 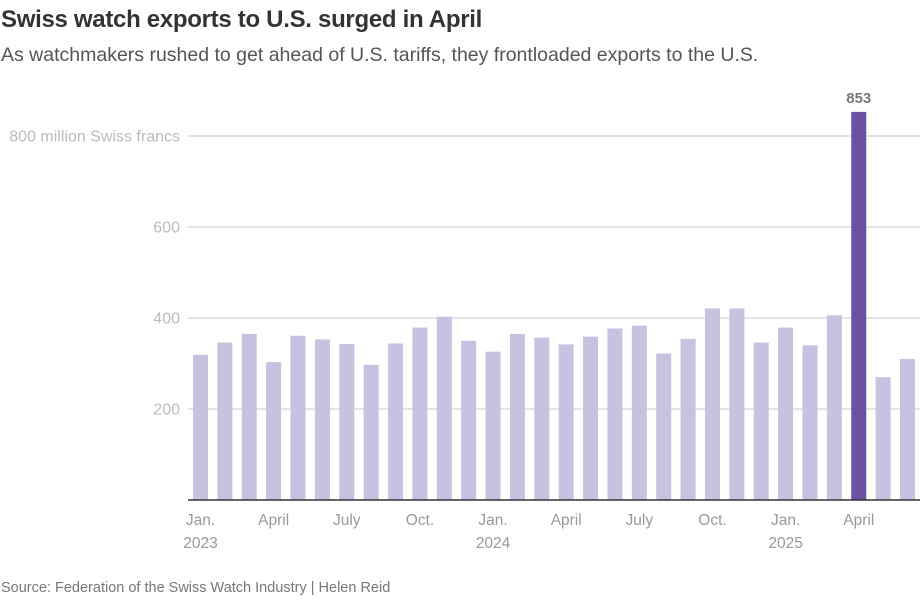 I want to click on highlight-data-label: 853, so click(x=858, y=98).